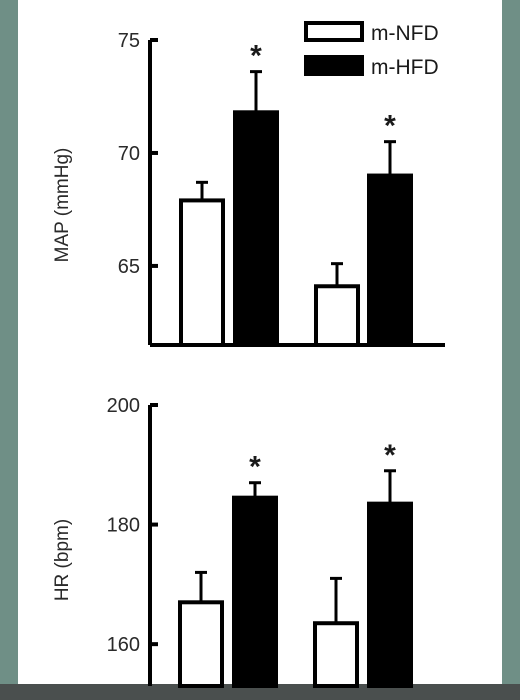 Image resolution: width=520 pixels, height=700 pixels. What do you see at coordinates (334, 65) in the screenshot?
I see `legend-swatch-m-hfd` at bounding box center [334, 65].